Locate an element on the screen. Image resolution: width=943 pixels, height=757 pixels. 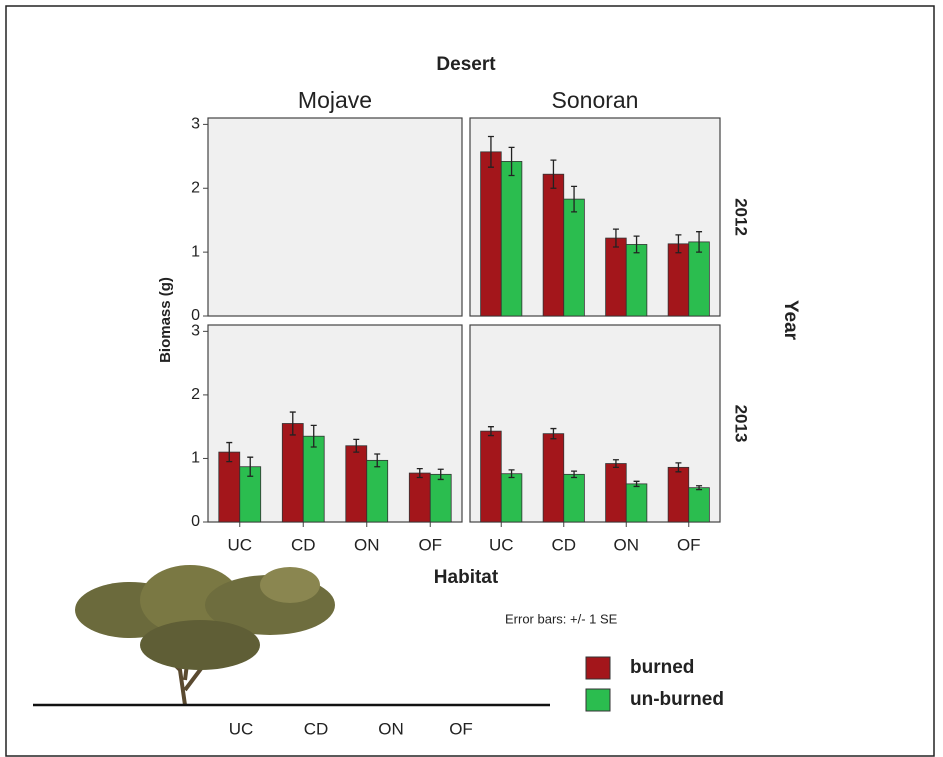
diagram-label: UC is located at coordinates (241, 728).